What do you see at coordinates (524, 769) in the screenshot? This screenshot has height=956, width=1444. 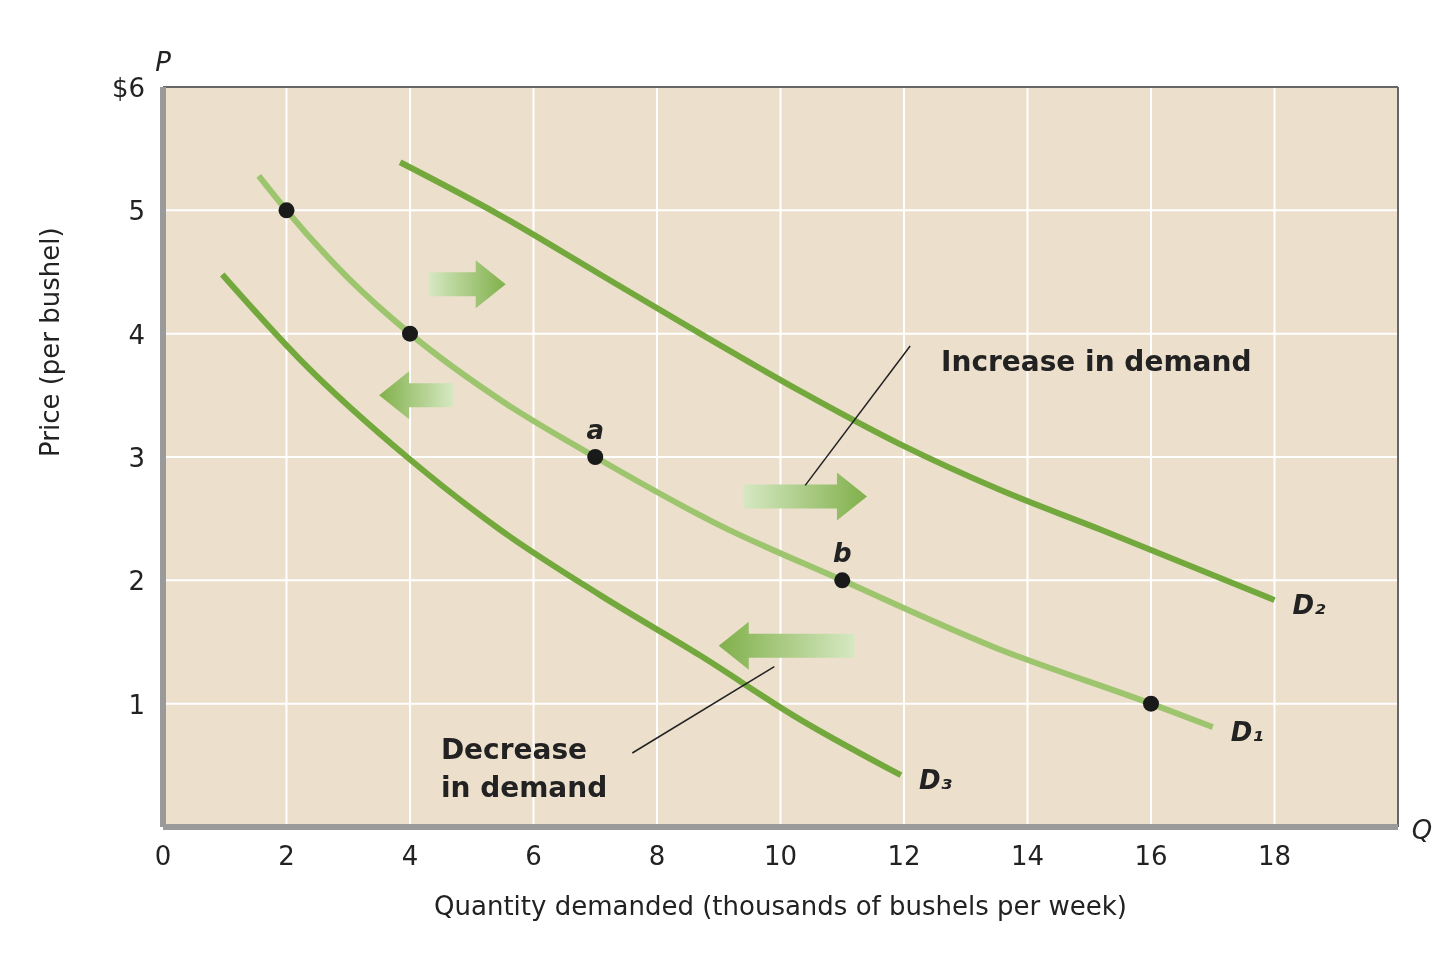 I see `annotation: Decrease in demand` at bounding box center [524, 769].